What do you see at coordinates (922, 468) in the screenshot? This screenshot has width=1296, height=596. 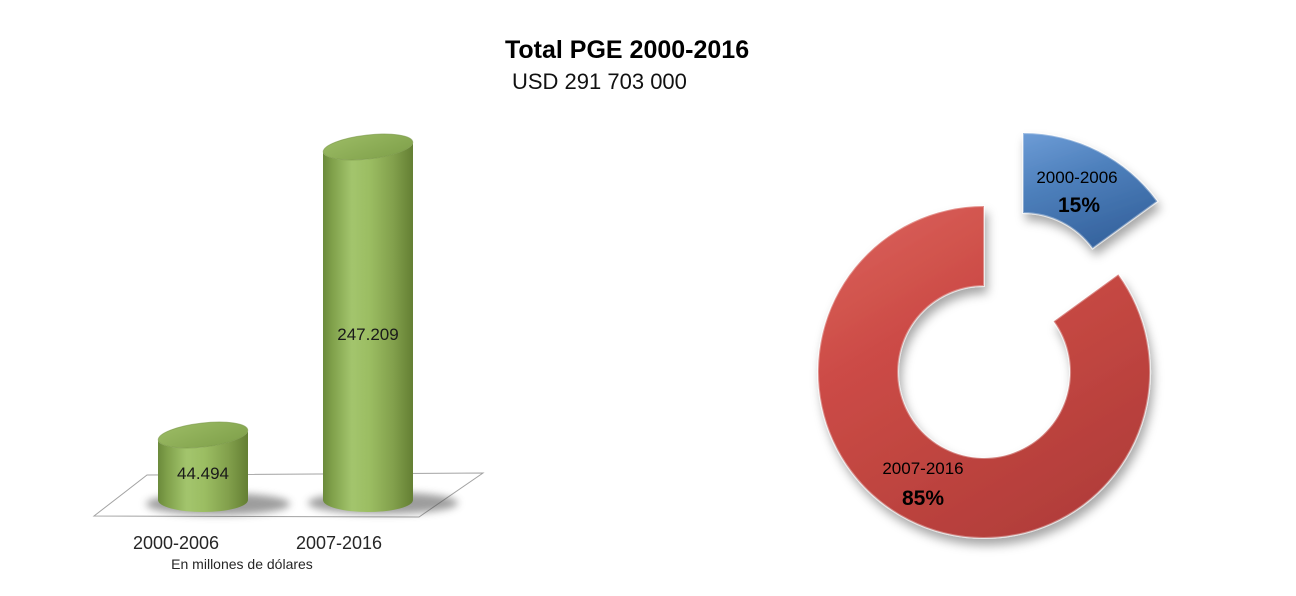 I see `donut-label-2007-2016: 2007-2016` at bounding box center [922, 468].